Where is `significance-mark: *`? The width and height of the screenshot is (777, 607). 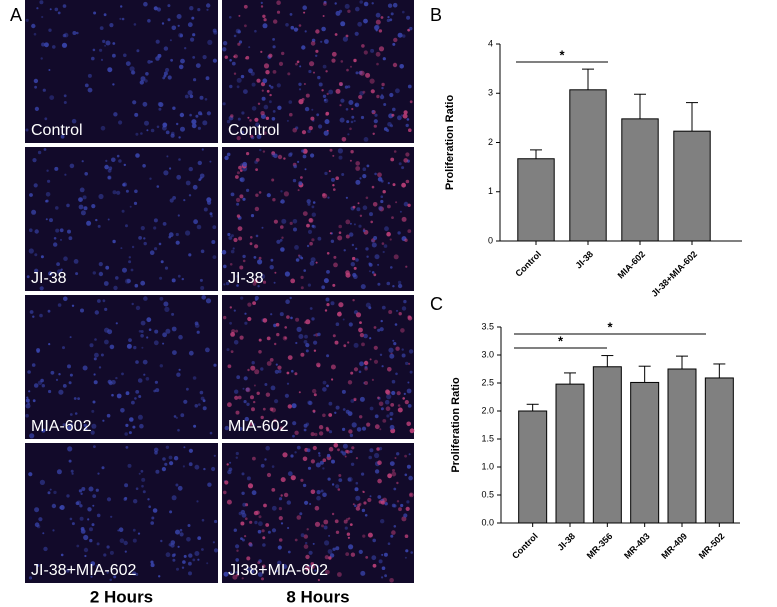 significance-mark: * is located at coordinates (562, 54).